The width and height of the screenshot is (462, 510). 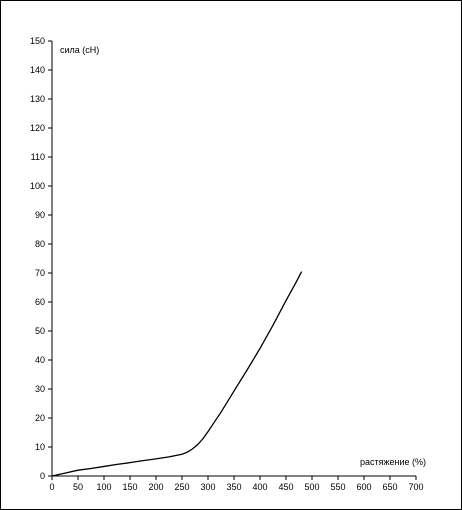 I want to click on y-tick-label: 80, so click(x=40, y=244).